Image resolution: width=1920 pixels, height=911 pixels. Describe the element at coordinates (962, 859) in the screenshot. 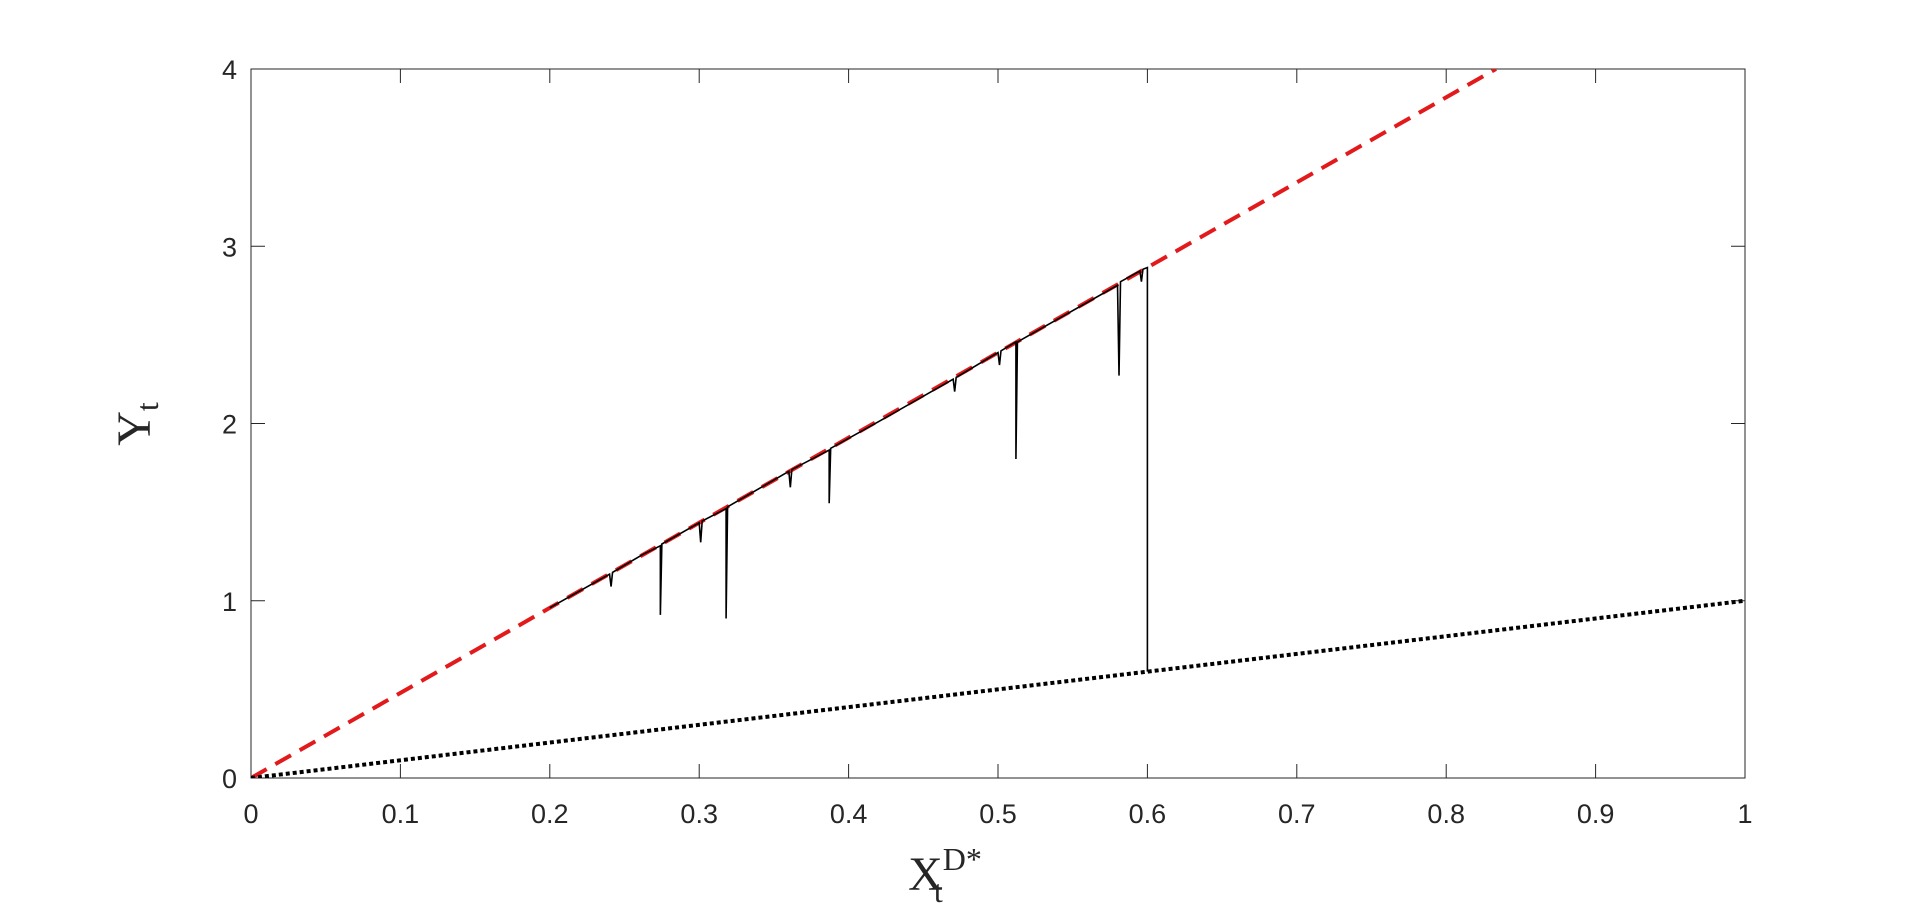

I see `x-label-sup: D*` at that location.